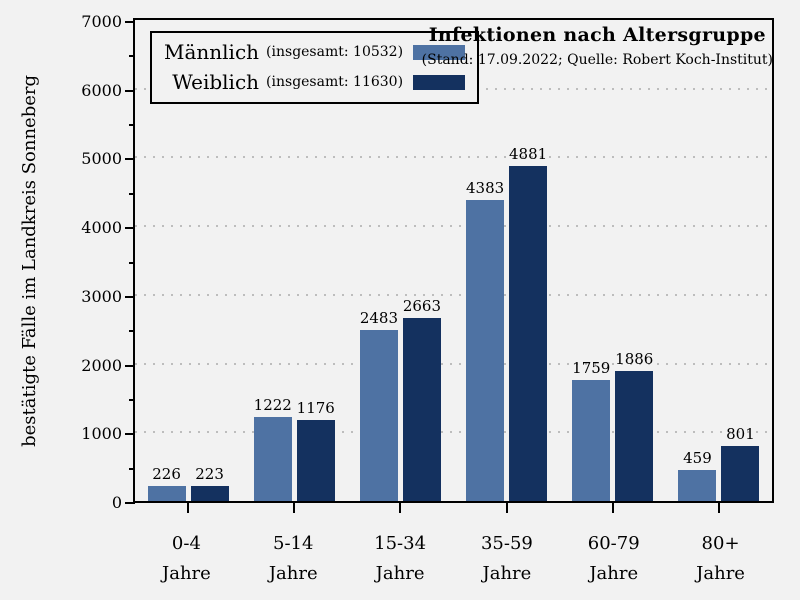 The image size is (800, 600). What do you see at coordinates (272, 405) in the screenshot?
I see `bar-value-label: 1222` at bounding box center [272, 405].